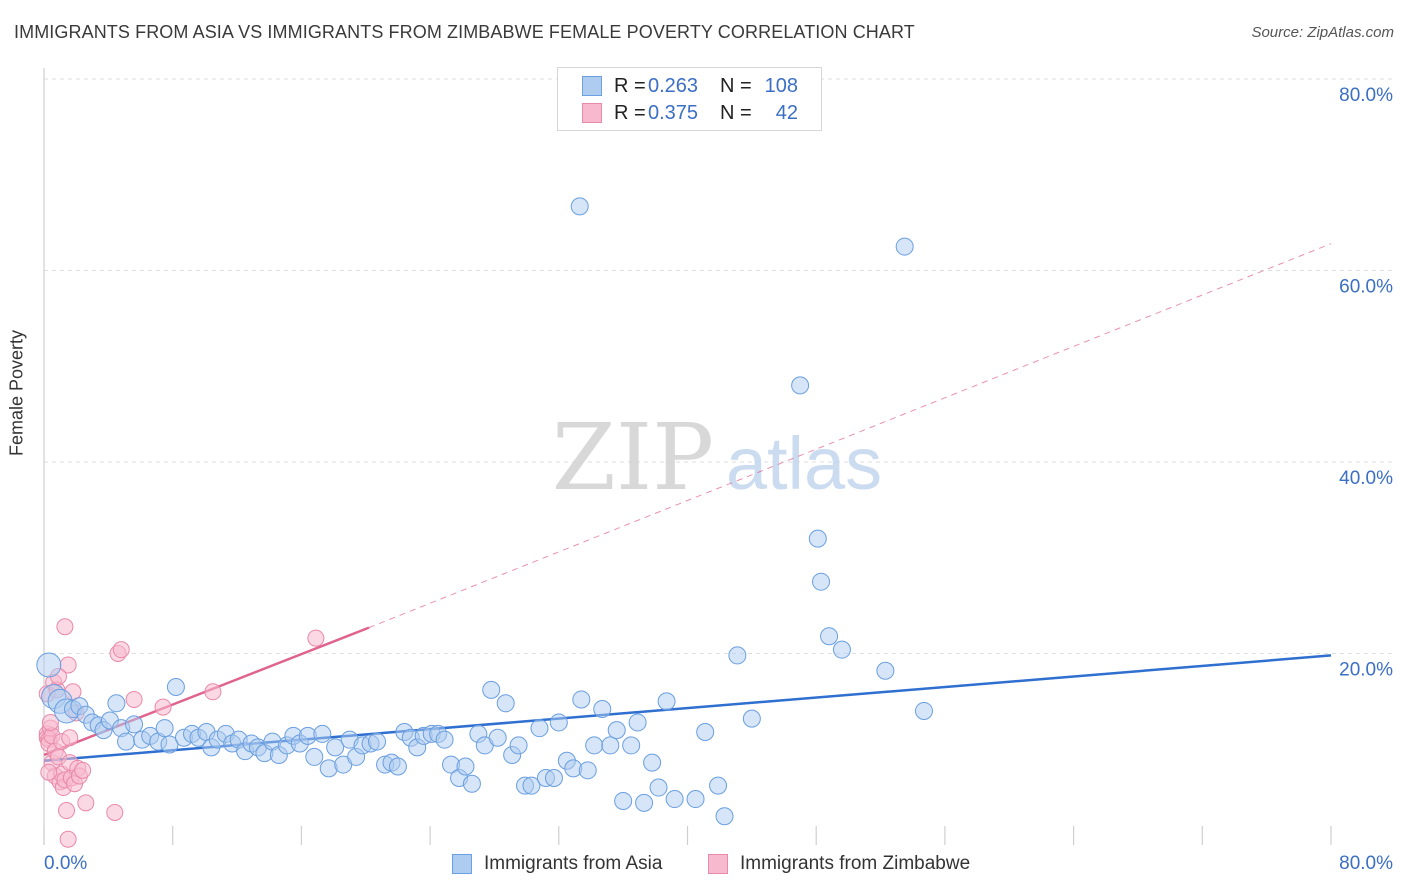 This screenshot has width=1406, height=892. I want to click on zimbabwe-n-label: N =, so click(736, 112).